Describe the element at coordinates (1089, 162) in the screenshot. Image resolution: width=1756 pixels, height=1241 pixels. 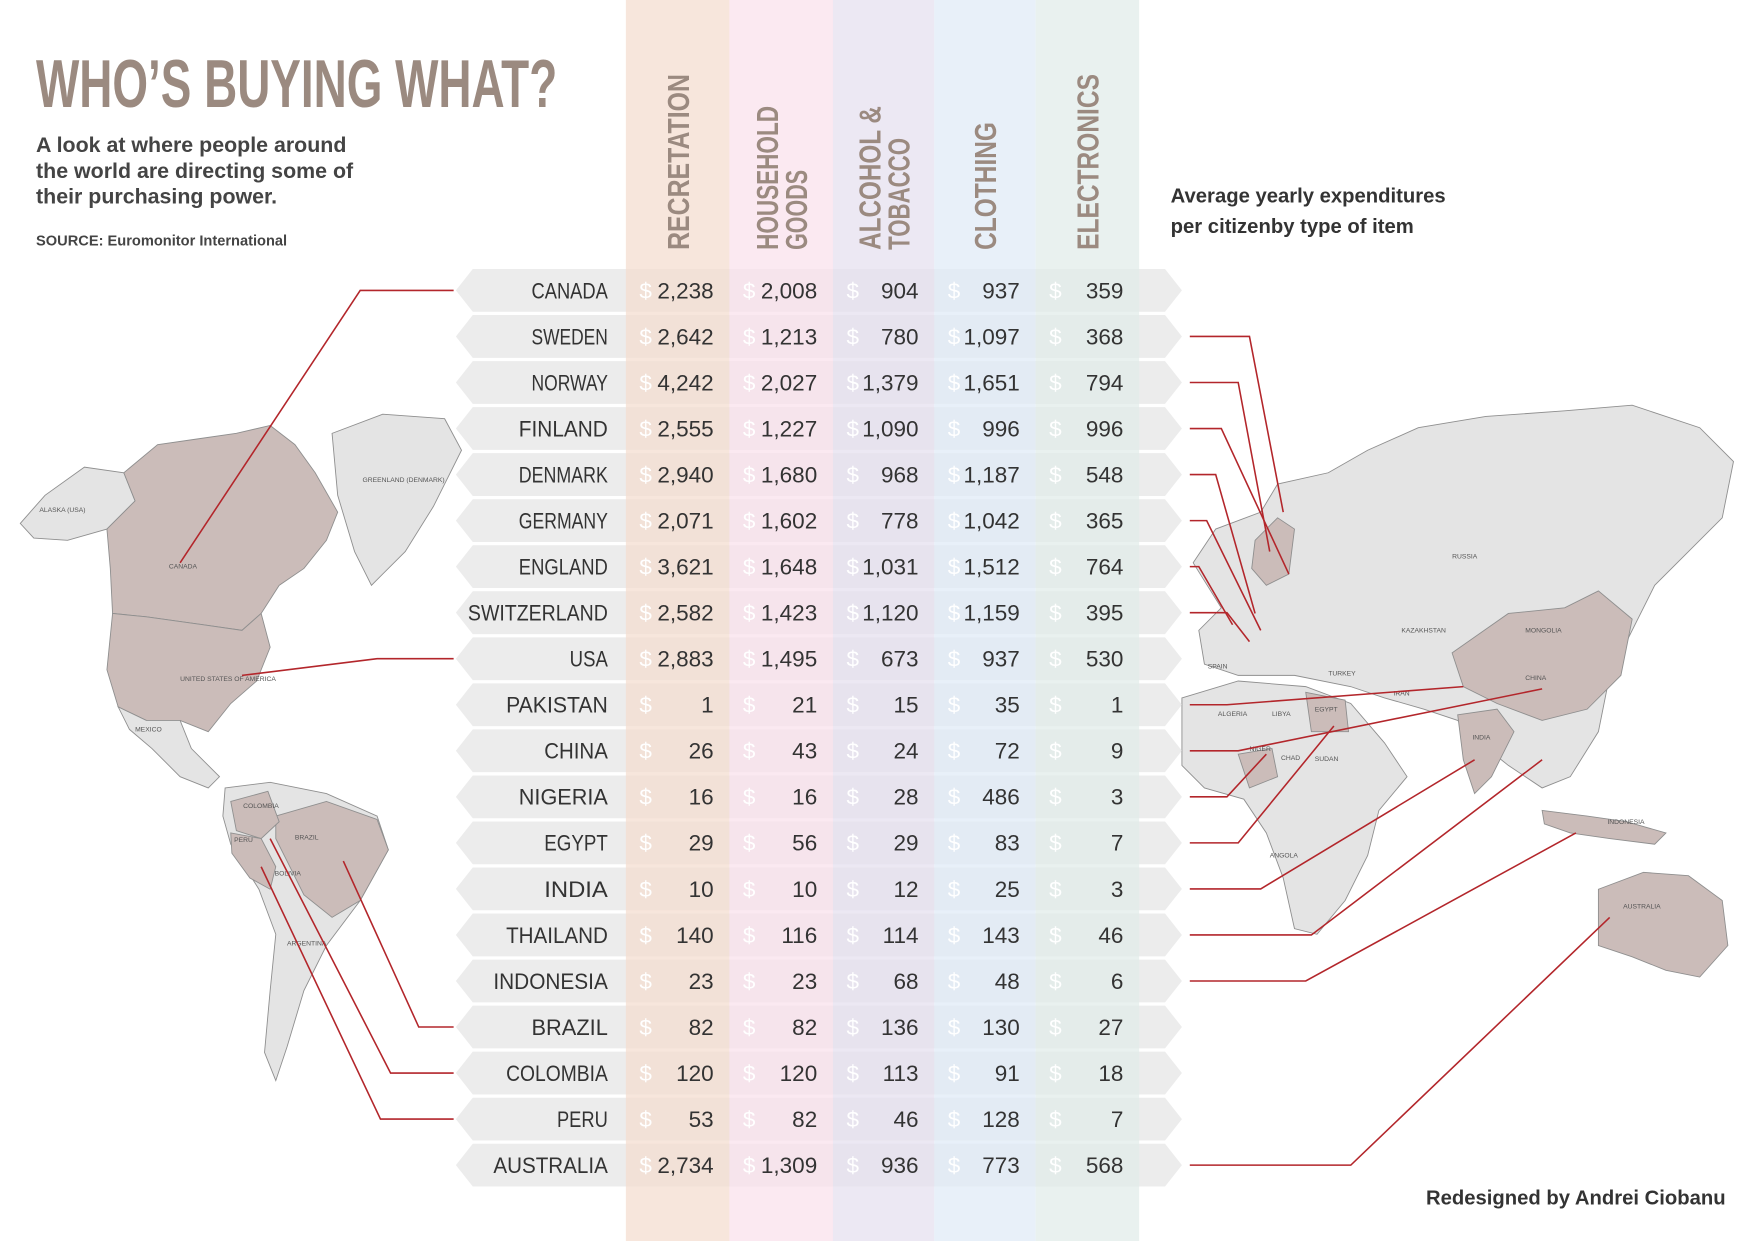
I see `column-header: ELECTRONICS` at that location.